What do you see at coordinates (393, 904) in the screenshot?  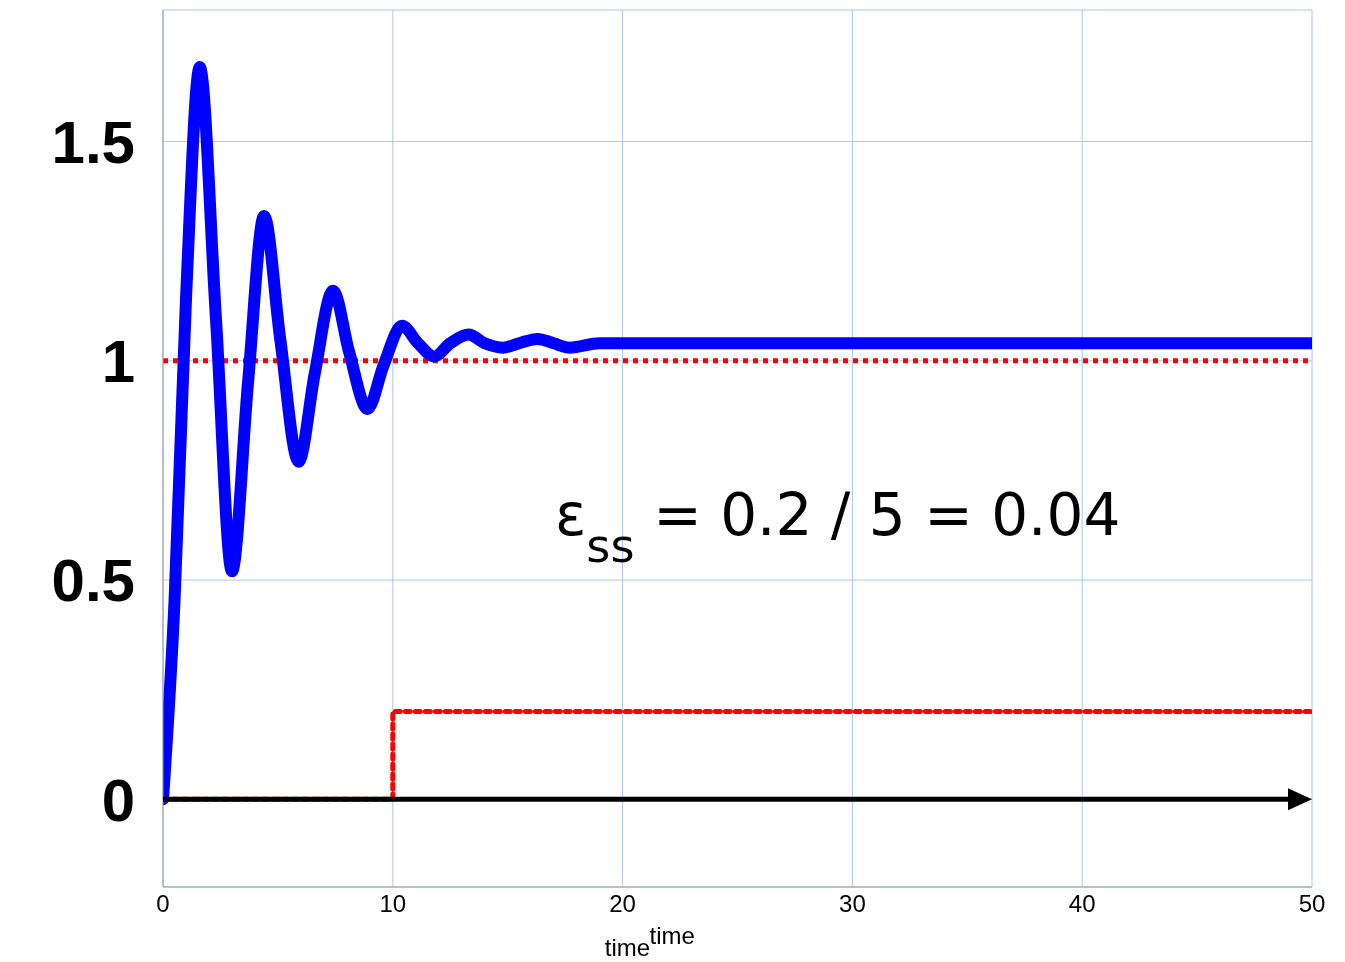 I see `x-tick-label: 10` at bounding box center [393, 904].